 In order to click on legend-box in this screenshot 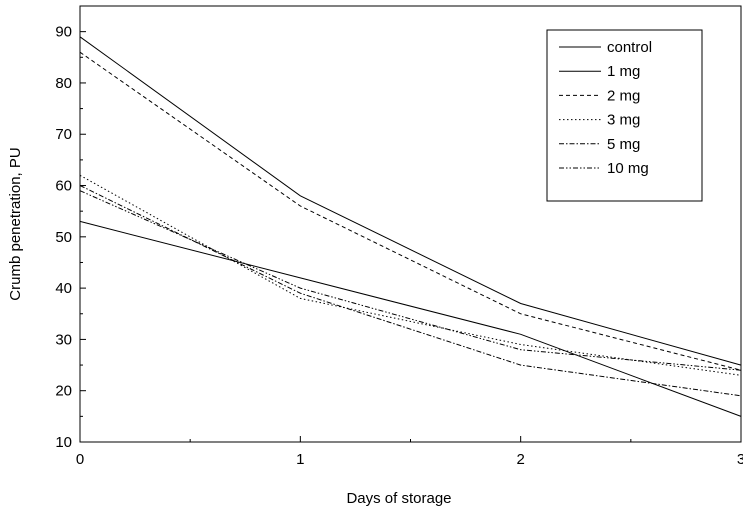, I will do `click(624, 115)`.